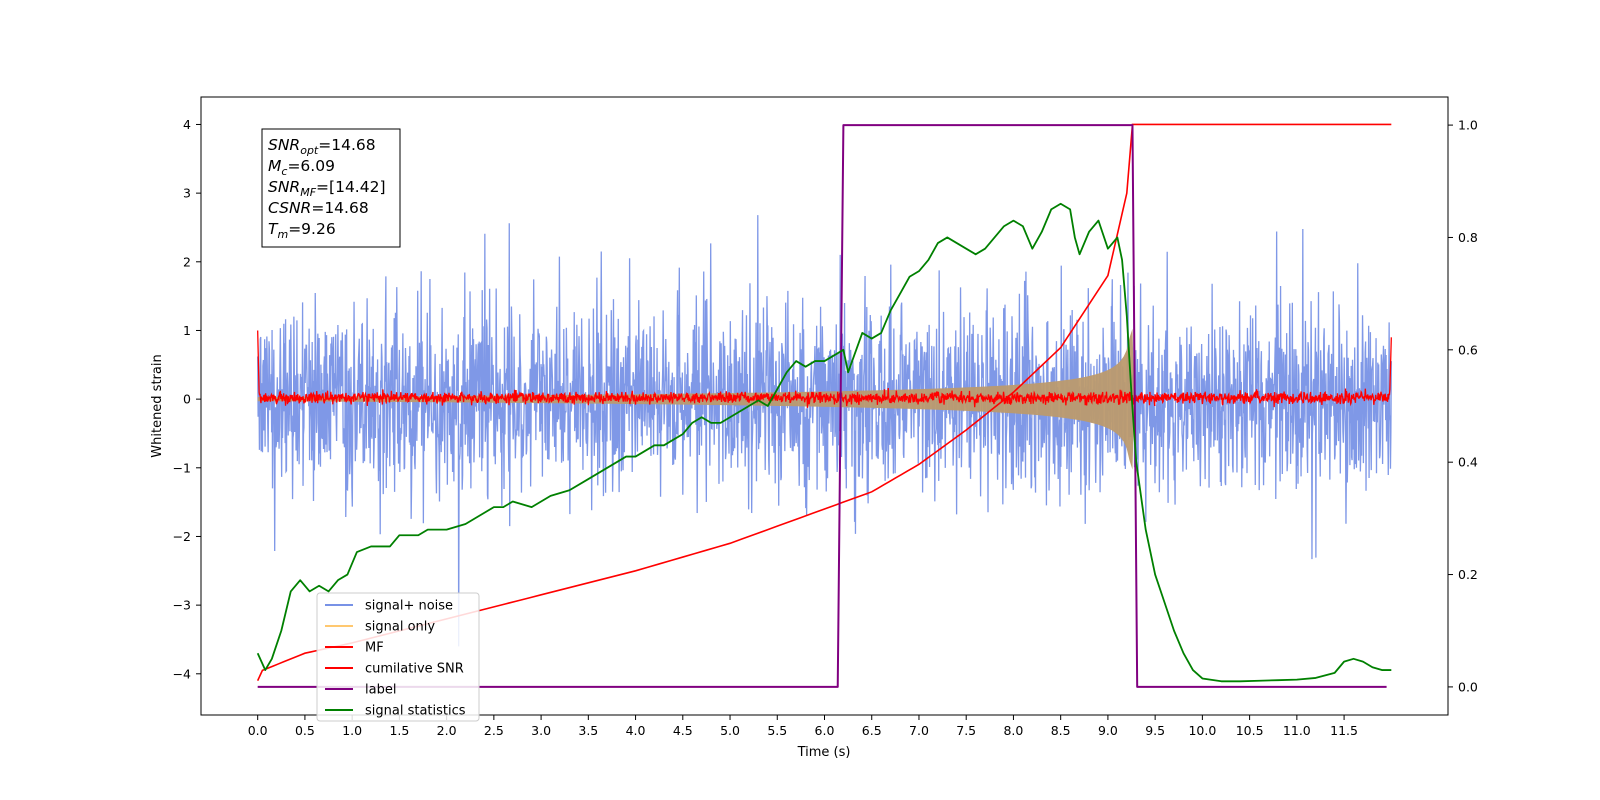 This screenshot has width=1600, height=800. Describe the element at coordinates (777, 730) in the screenshot. I see `x-tick-label: 5.5` at that location.